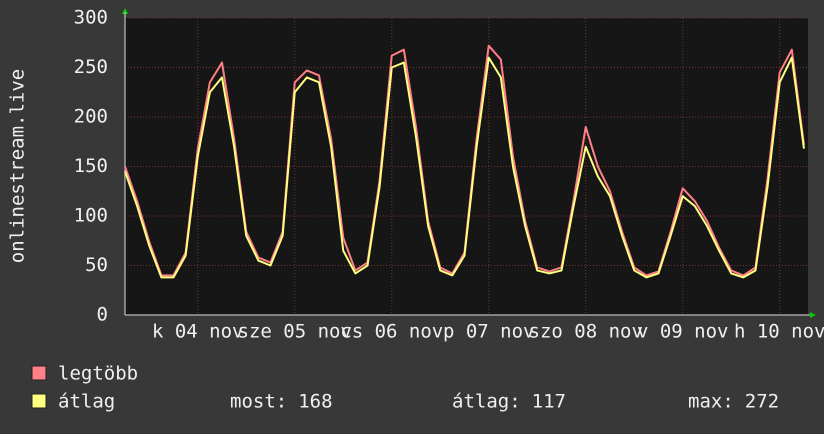 The height and width of the screenshot is (434, 824). I want to click on y-tick-label: 300, so click(91, 18).